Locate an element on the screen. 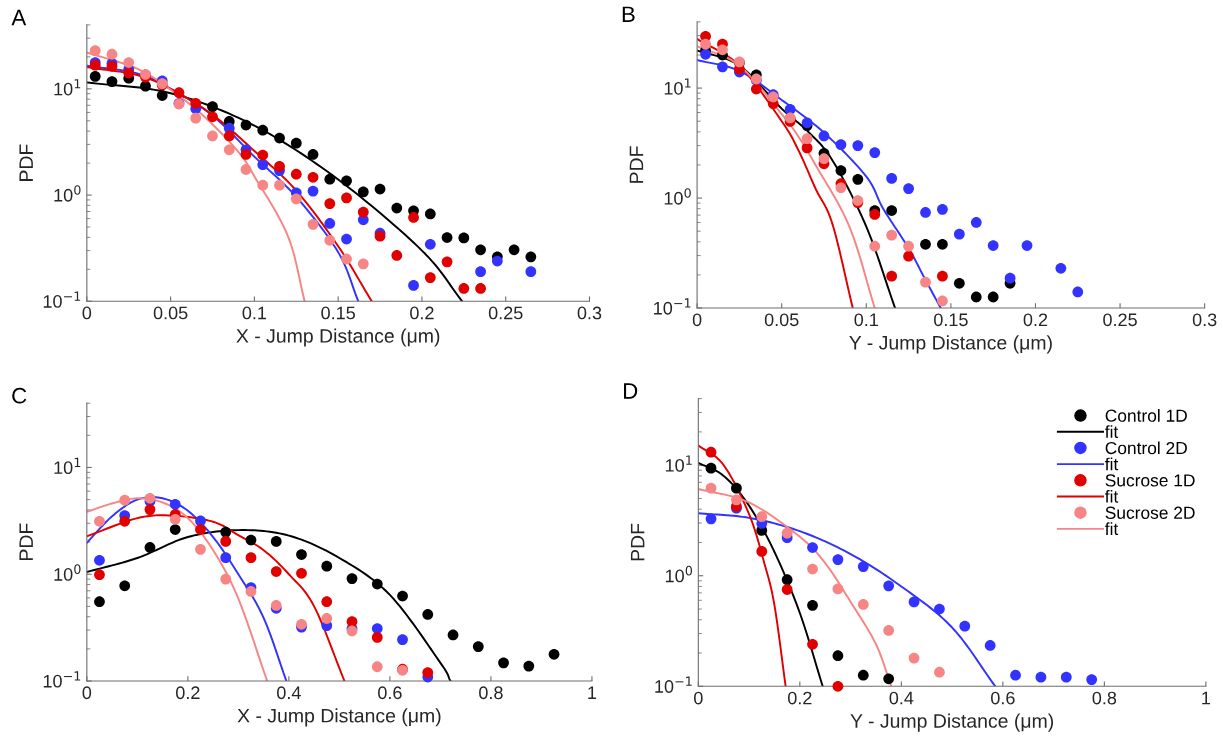  chart-title: C is located at coordinates (19, 395).